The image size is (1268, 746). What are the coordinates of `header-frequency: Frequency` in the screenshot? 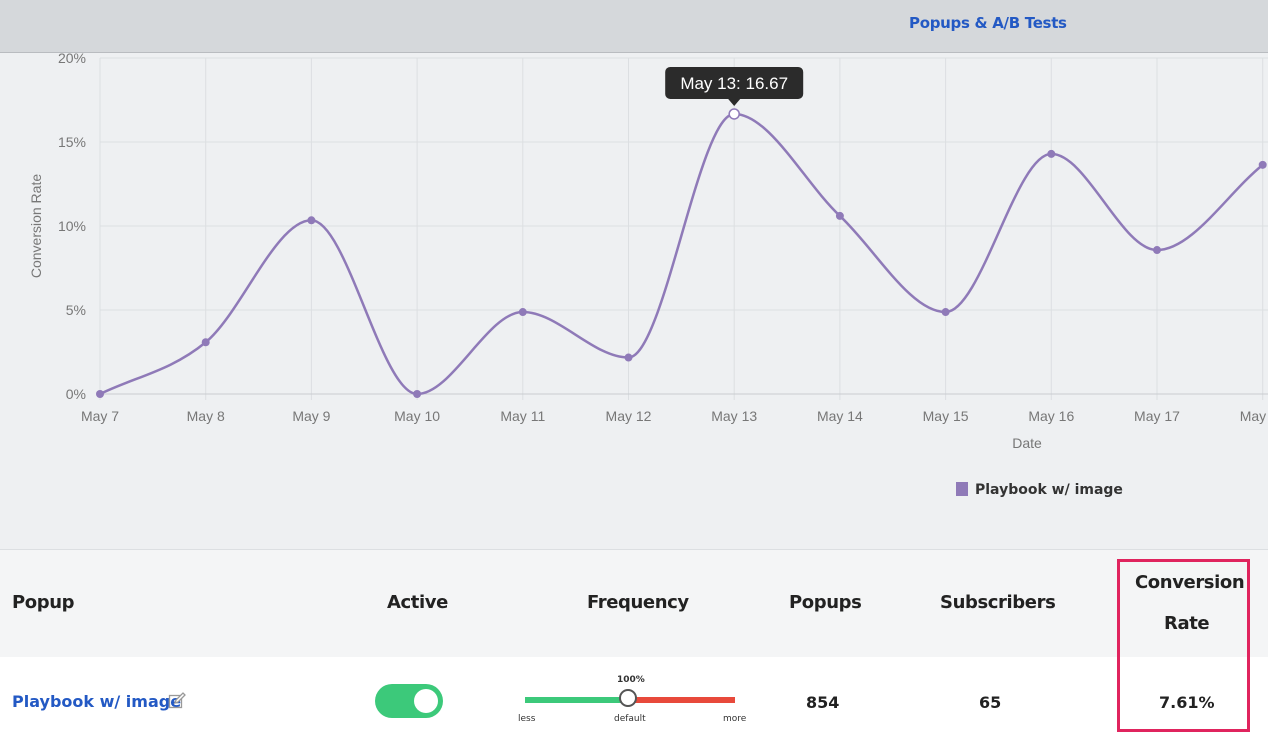 It's located at (638, 602).